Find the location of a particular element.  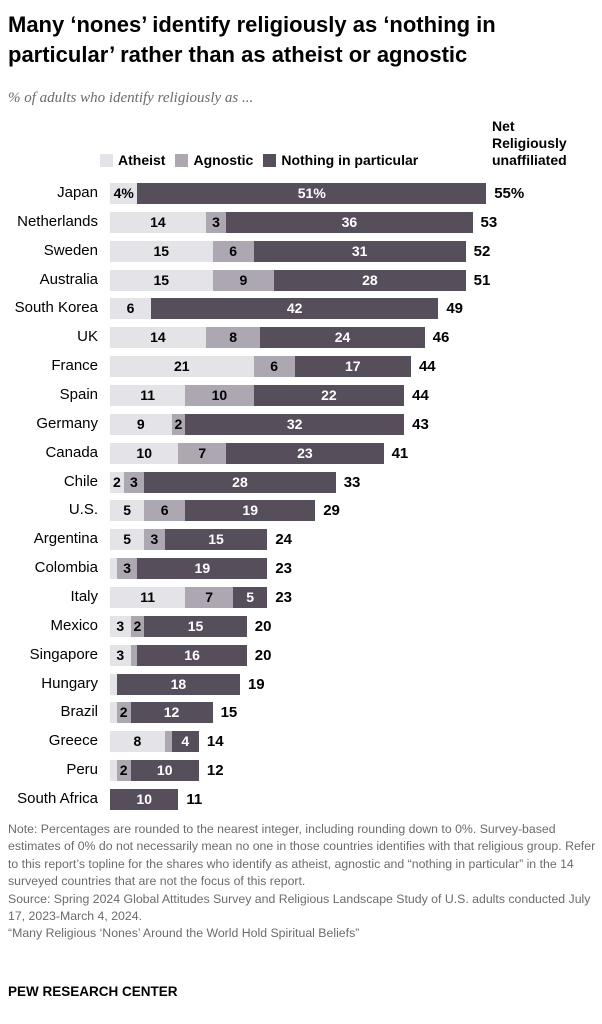

bar-segment-nothing-in-particular: 17 is located at coordinates (352, 367).